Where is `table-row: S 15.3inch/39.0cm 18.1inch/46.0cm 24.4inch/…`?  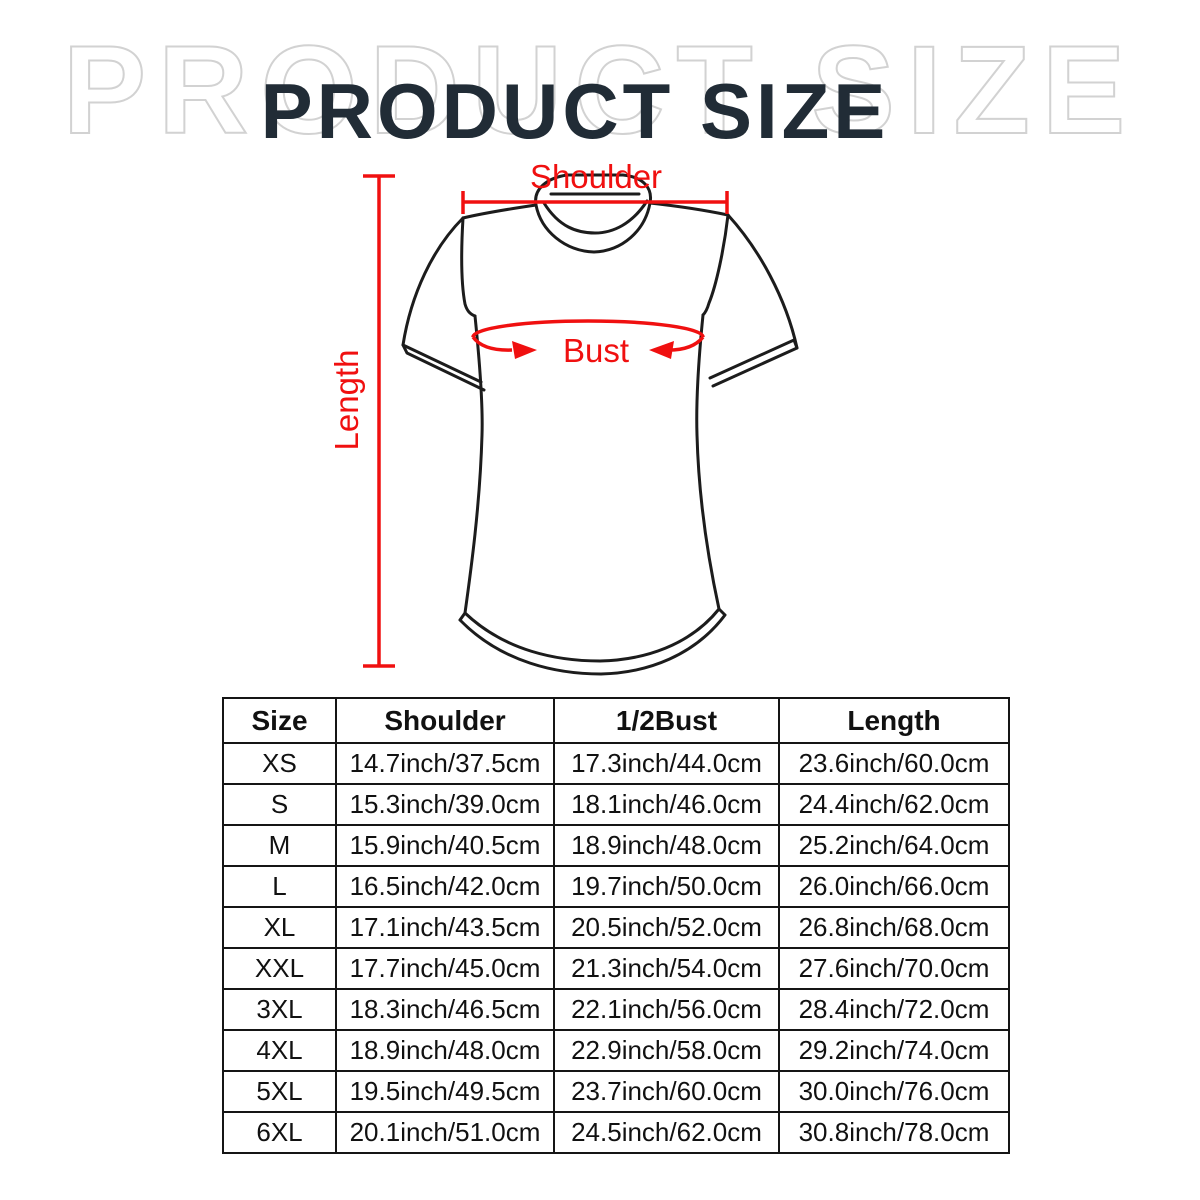
table-row: S 15.3inch/39.0cm 18.1inch/46.0cm 24.4inch/… is located at coordinates (616, 804).